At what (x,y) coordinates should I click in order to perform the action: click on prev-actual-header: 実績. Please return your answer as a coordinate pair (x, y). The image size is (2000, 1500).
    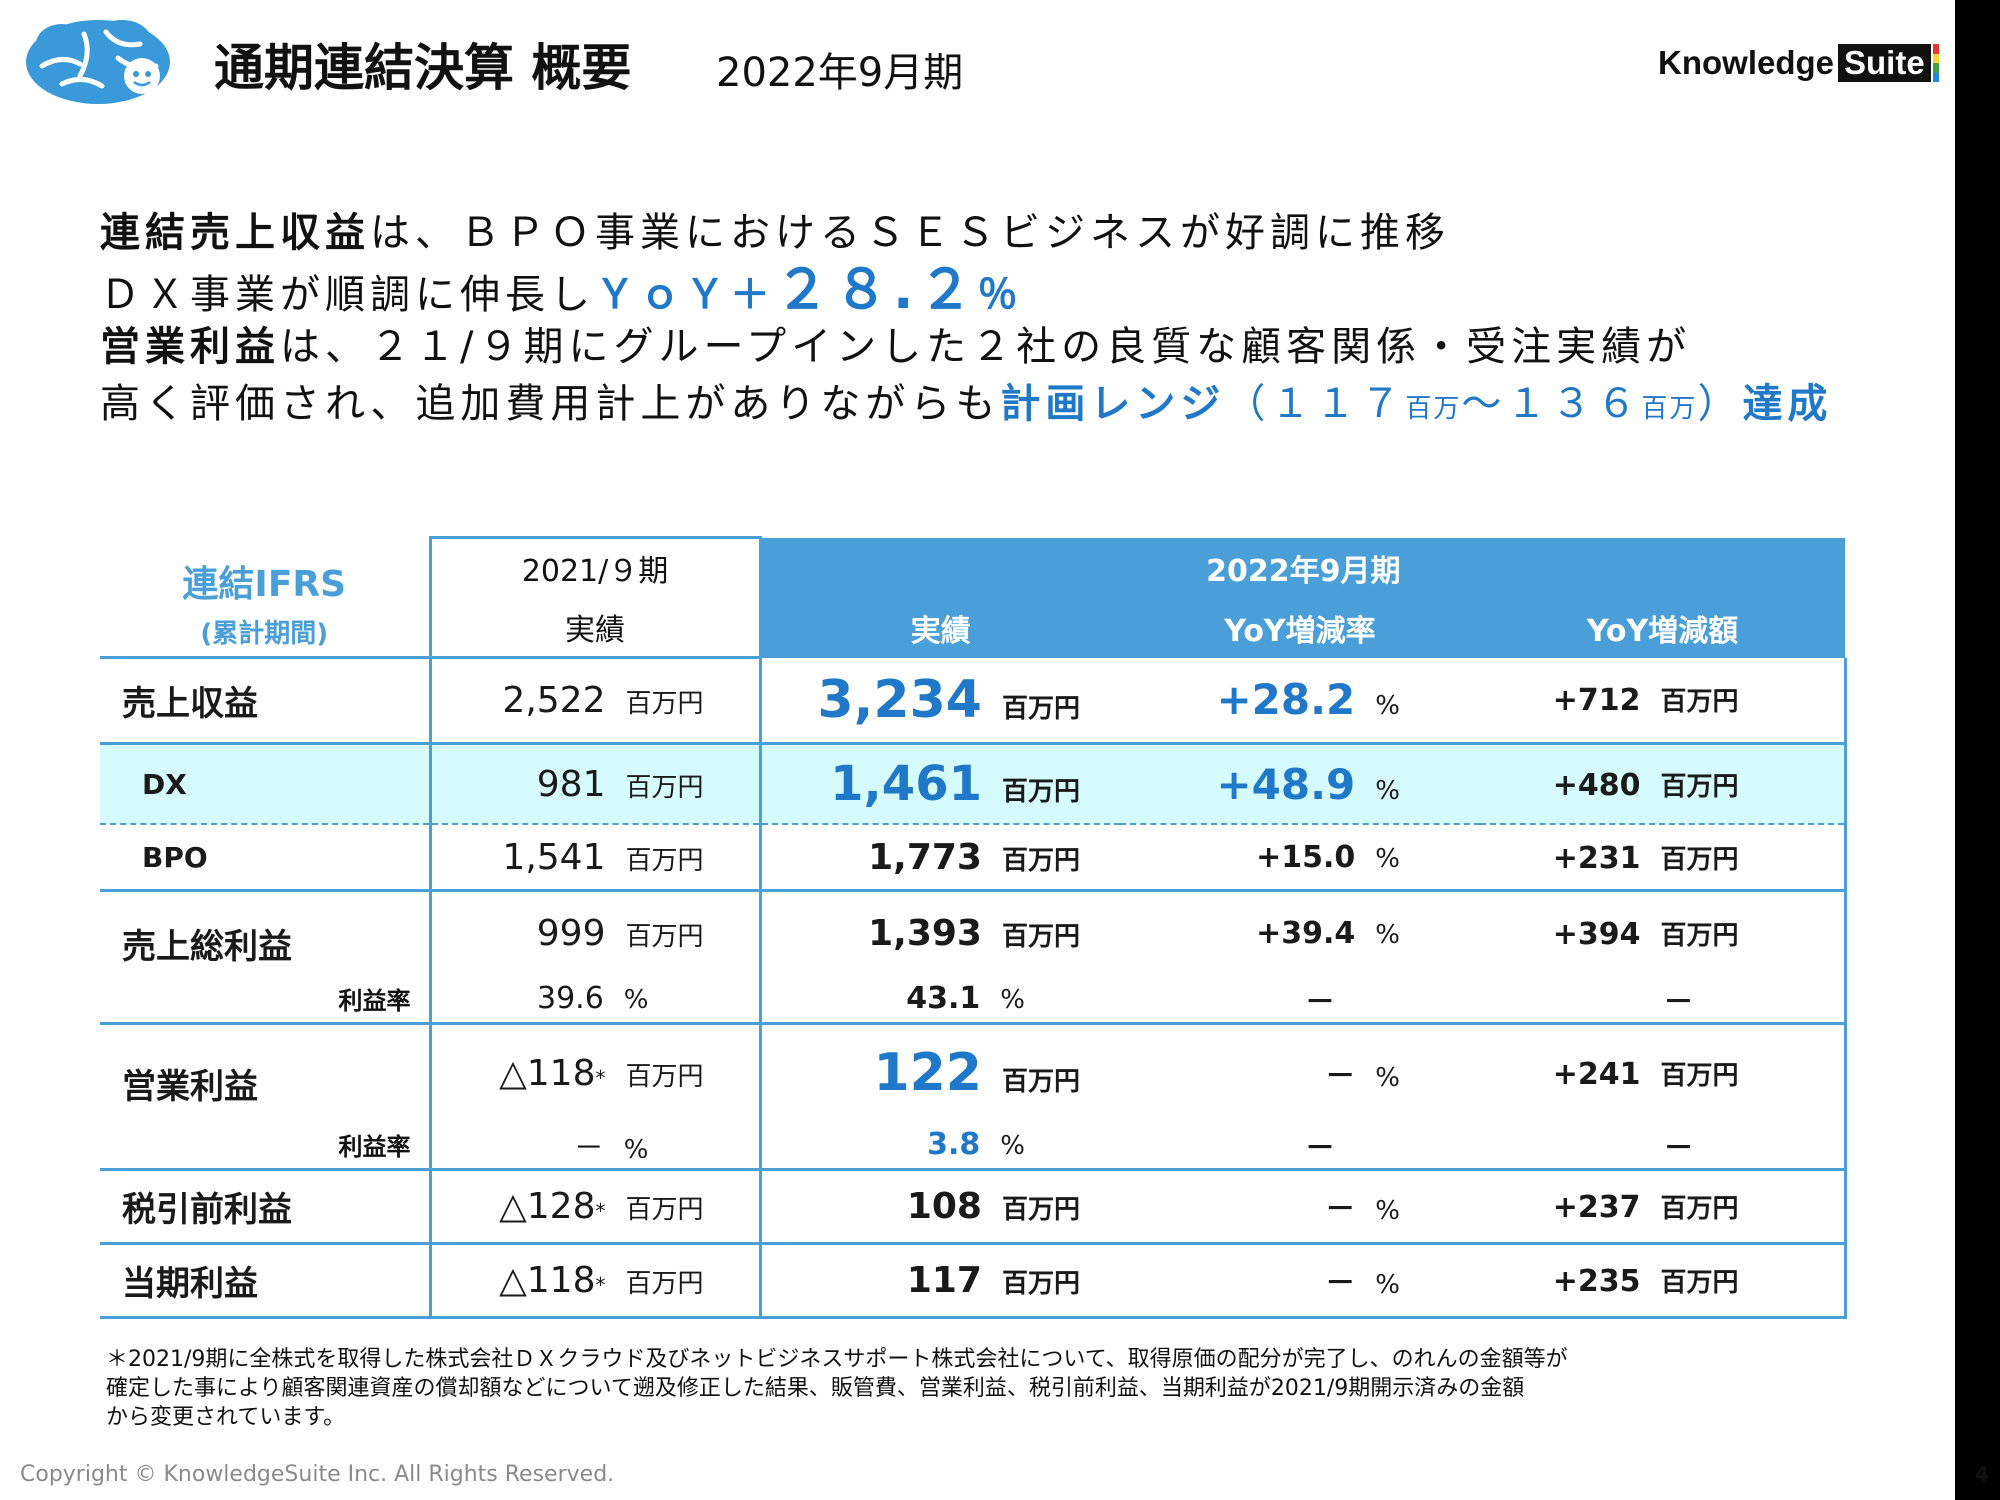
    Looking at the image, I should click on (595, 628).